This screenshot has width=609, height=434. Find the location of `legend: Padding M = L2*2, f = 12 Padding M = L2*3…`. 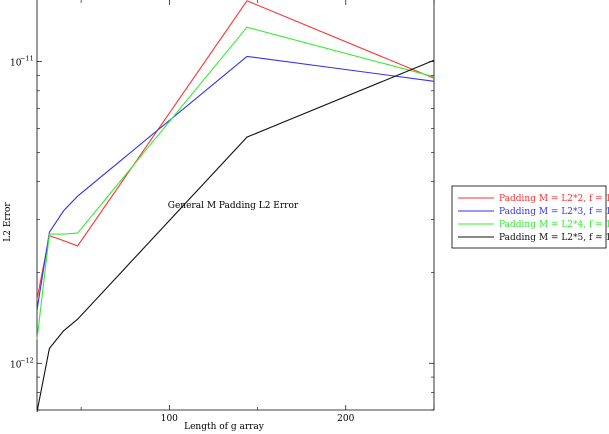

legend: Padding M = L2*2, f = 12 Padding M = L2*3… is located at coordinates (530, 217).